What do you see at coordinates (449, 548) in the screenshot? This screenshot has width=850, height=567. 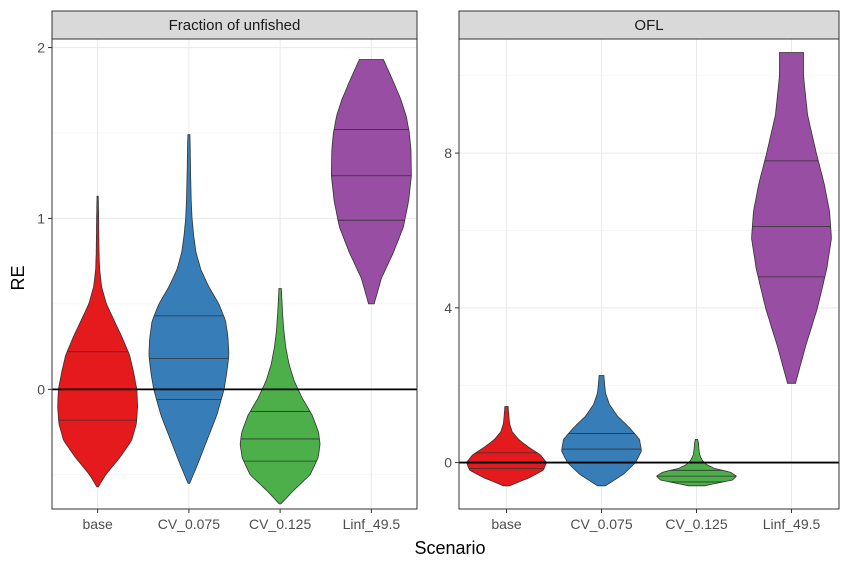 I see `x-axis-title: Scenario` at bounding box center [449, 548].